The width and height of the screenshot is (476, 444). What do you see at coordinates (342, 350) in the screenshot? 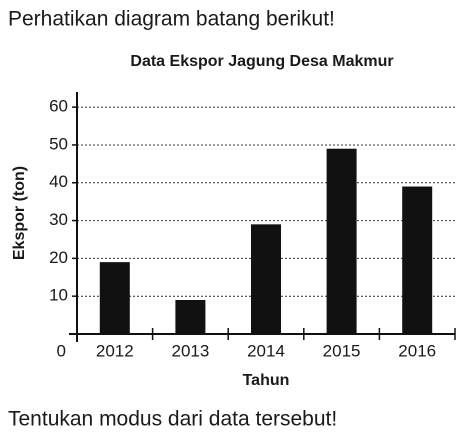
I see `x-tick-label: 2015` at bounding box center [342, 350].